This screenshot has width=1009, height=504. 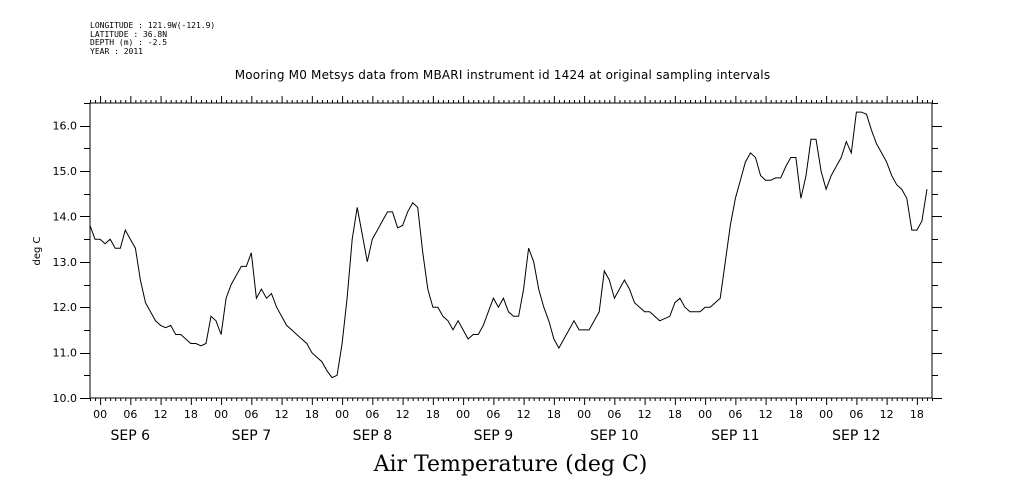 What do you see at coordinates (37, 250) in the screenshot?
I see `y-axis-label: deg C` at bounding box center [37, 250].